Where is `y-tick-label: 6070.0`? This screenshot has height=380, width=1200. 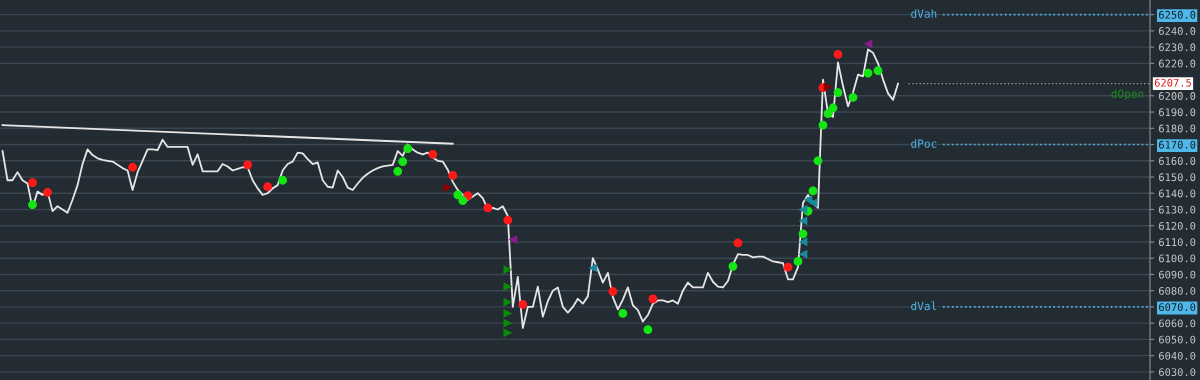
y-tick-label: 6070.0 is located at coordinates (1177, 307).